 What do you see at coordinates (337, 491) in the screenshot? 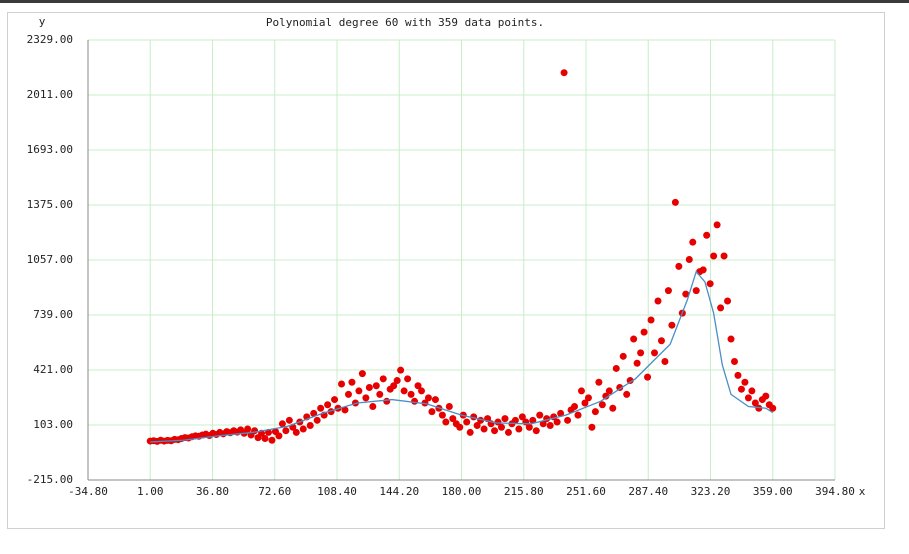
I see `x-tick-label: 108.40` at bounding box center [337, 491].